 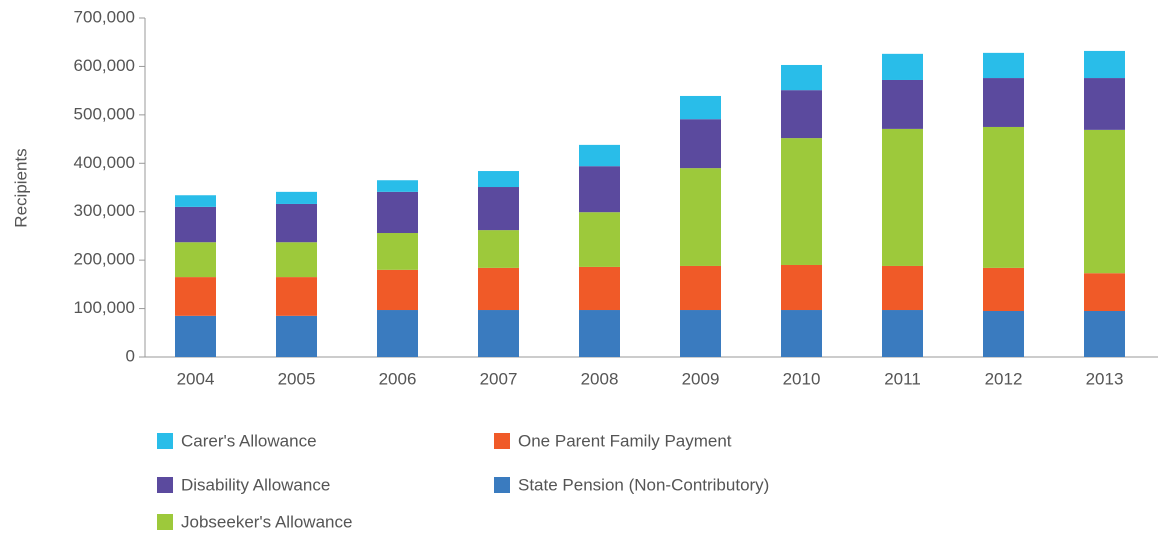 What do you see at coordinates (266, 521) in the screenshot?
I see `legend-label: Jobseeker's Allowance` at bounding box center [266, 521].